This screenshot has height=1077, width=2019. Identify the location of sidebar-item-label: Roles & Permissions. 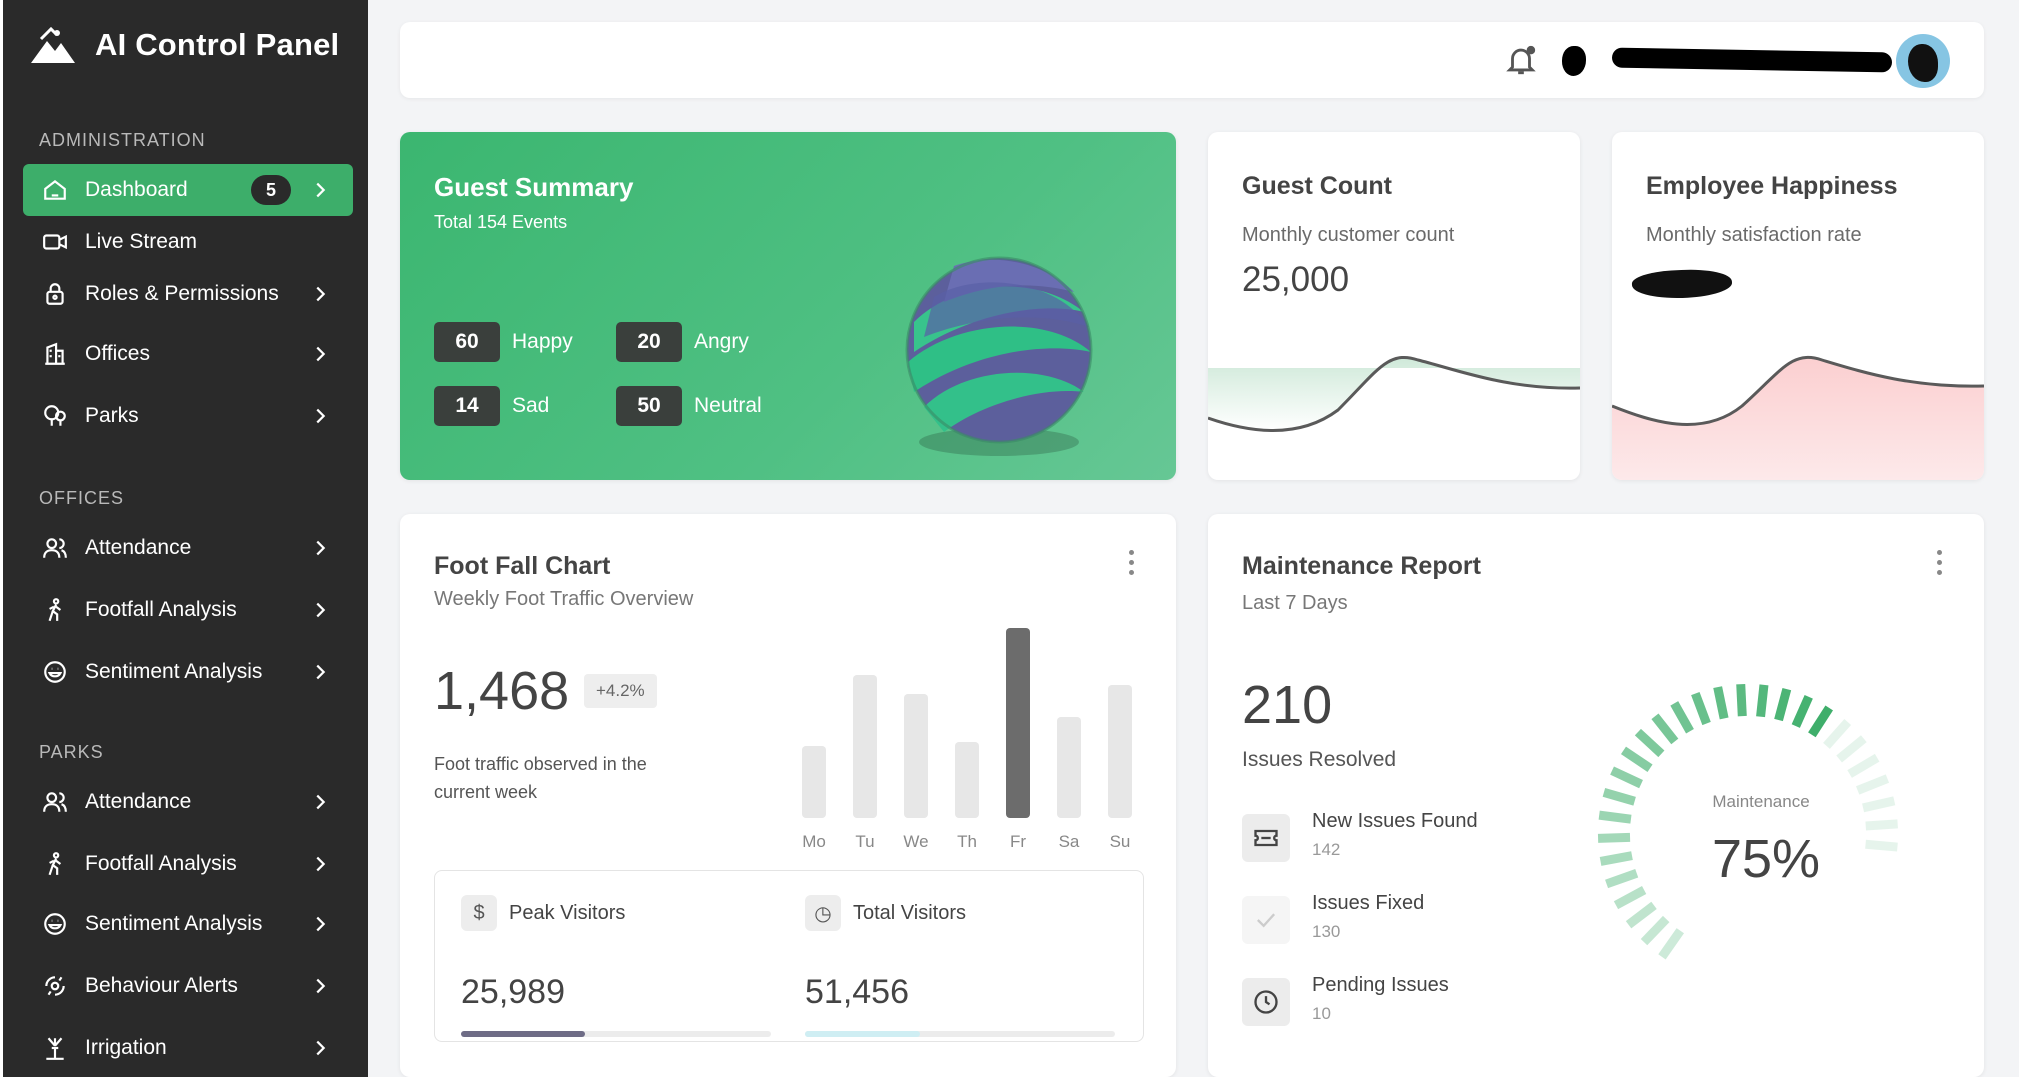
(182, 293).